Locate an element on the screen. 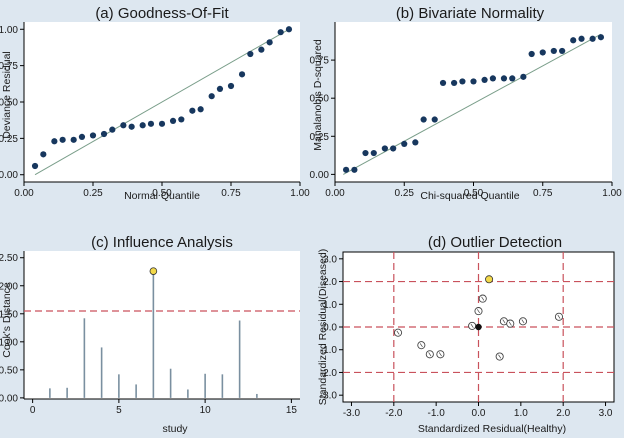 The image size is (624, 438). chart-title: (c) Influence Analysis is located at coordinates (162, 242).